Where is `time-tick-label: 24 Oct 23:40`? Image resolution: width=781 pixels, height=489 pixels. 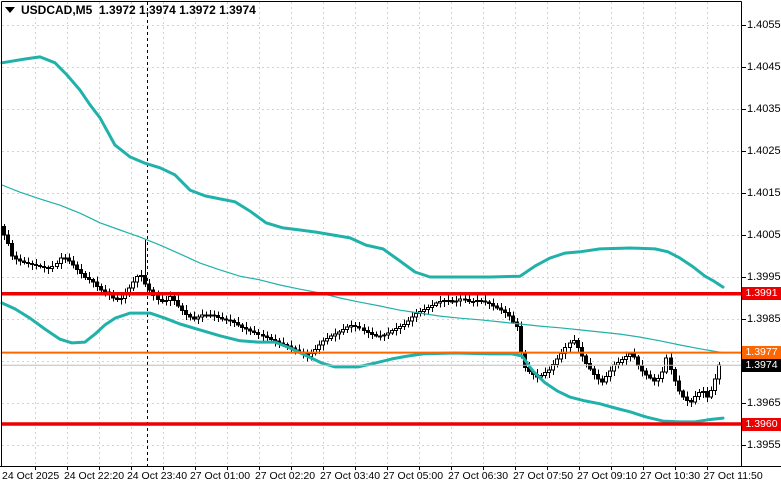 time-tick-label: 24 Oct 23:40 is located at coordinates (157, 476).